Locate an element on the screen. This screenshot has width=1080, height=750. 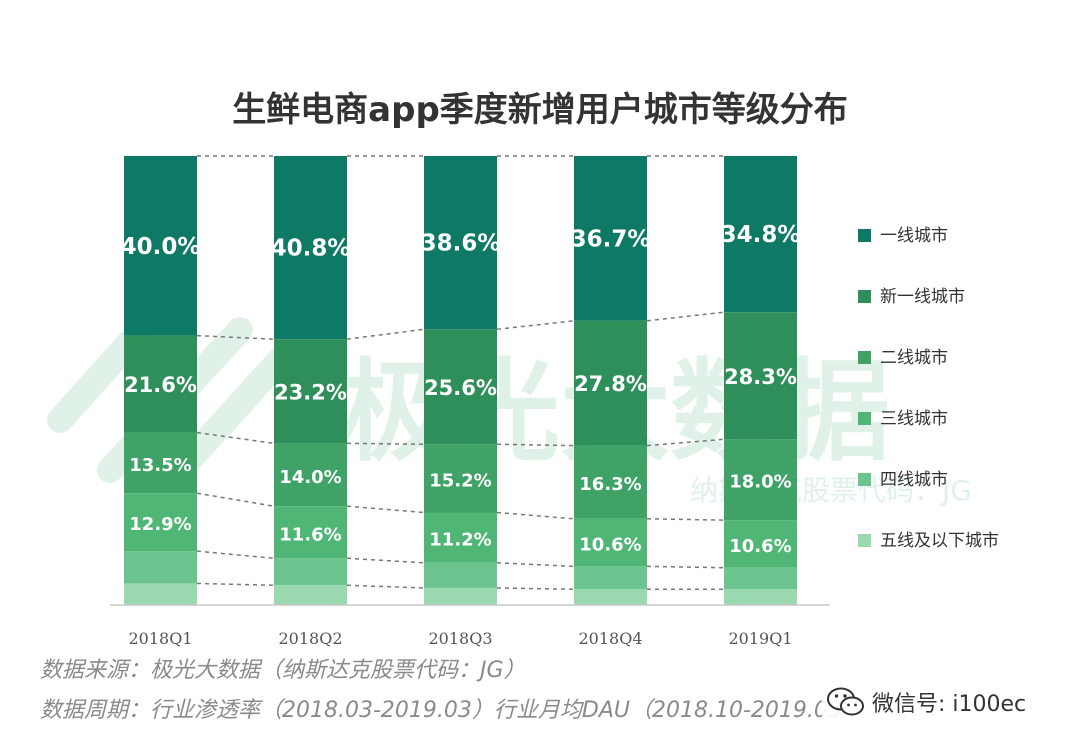
bar-value-label: 28.3% is located at coordinates (760, 377).